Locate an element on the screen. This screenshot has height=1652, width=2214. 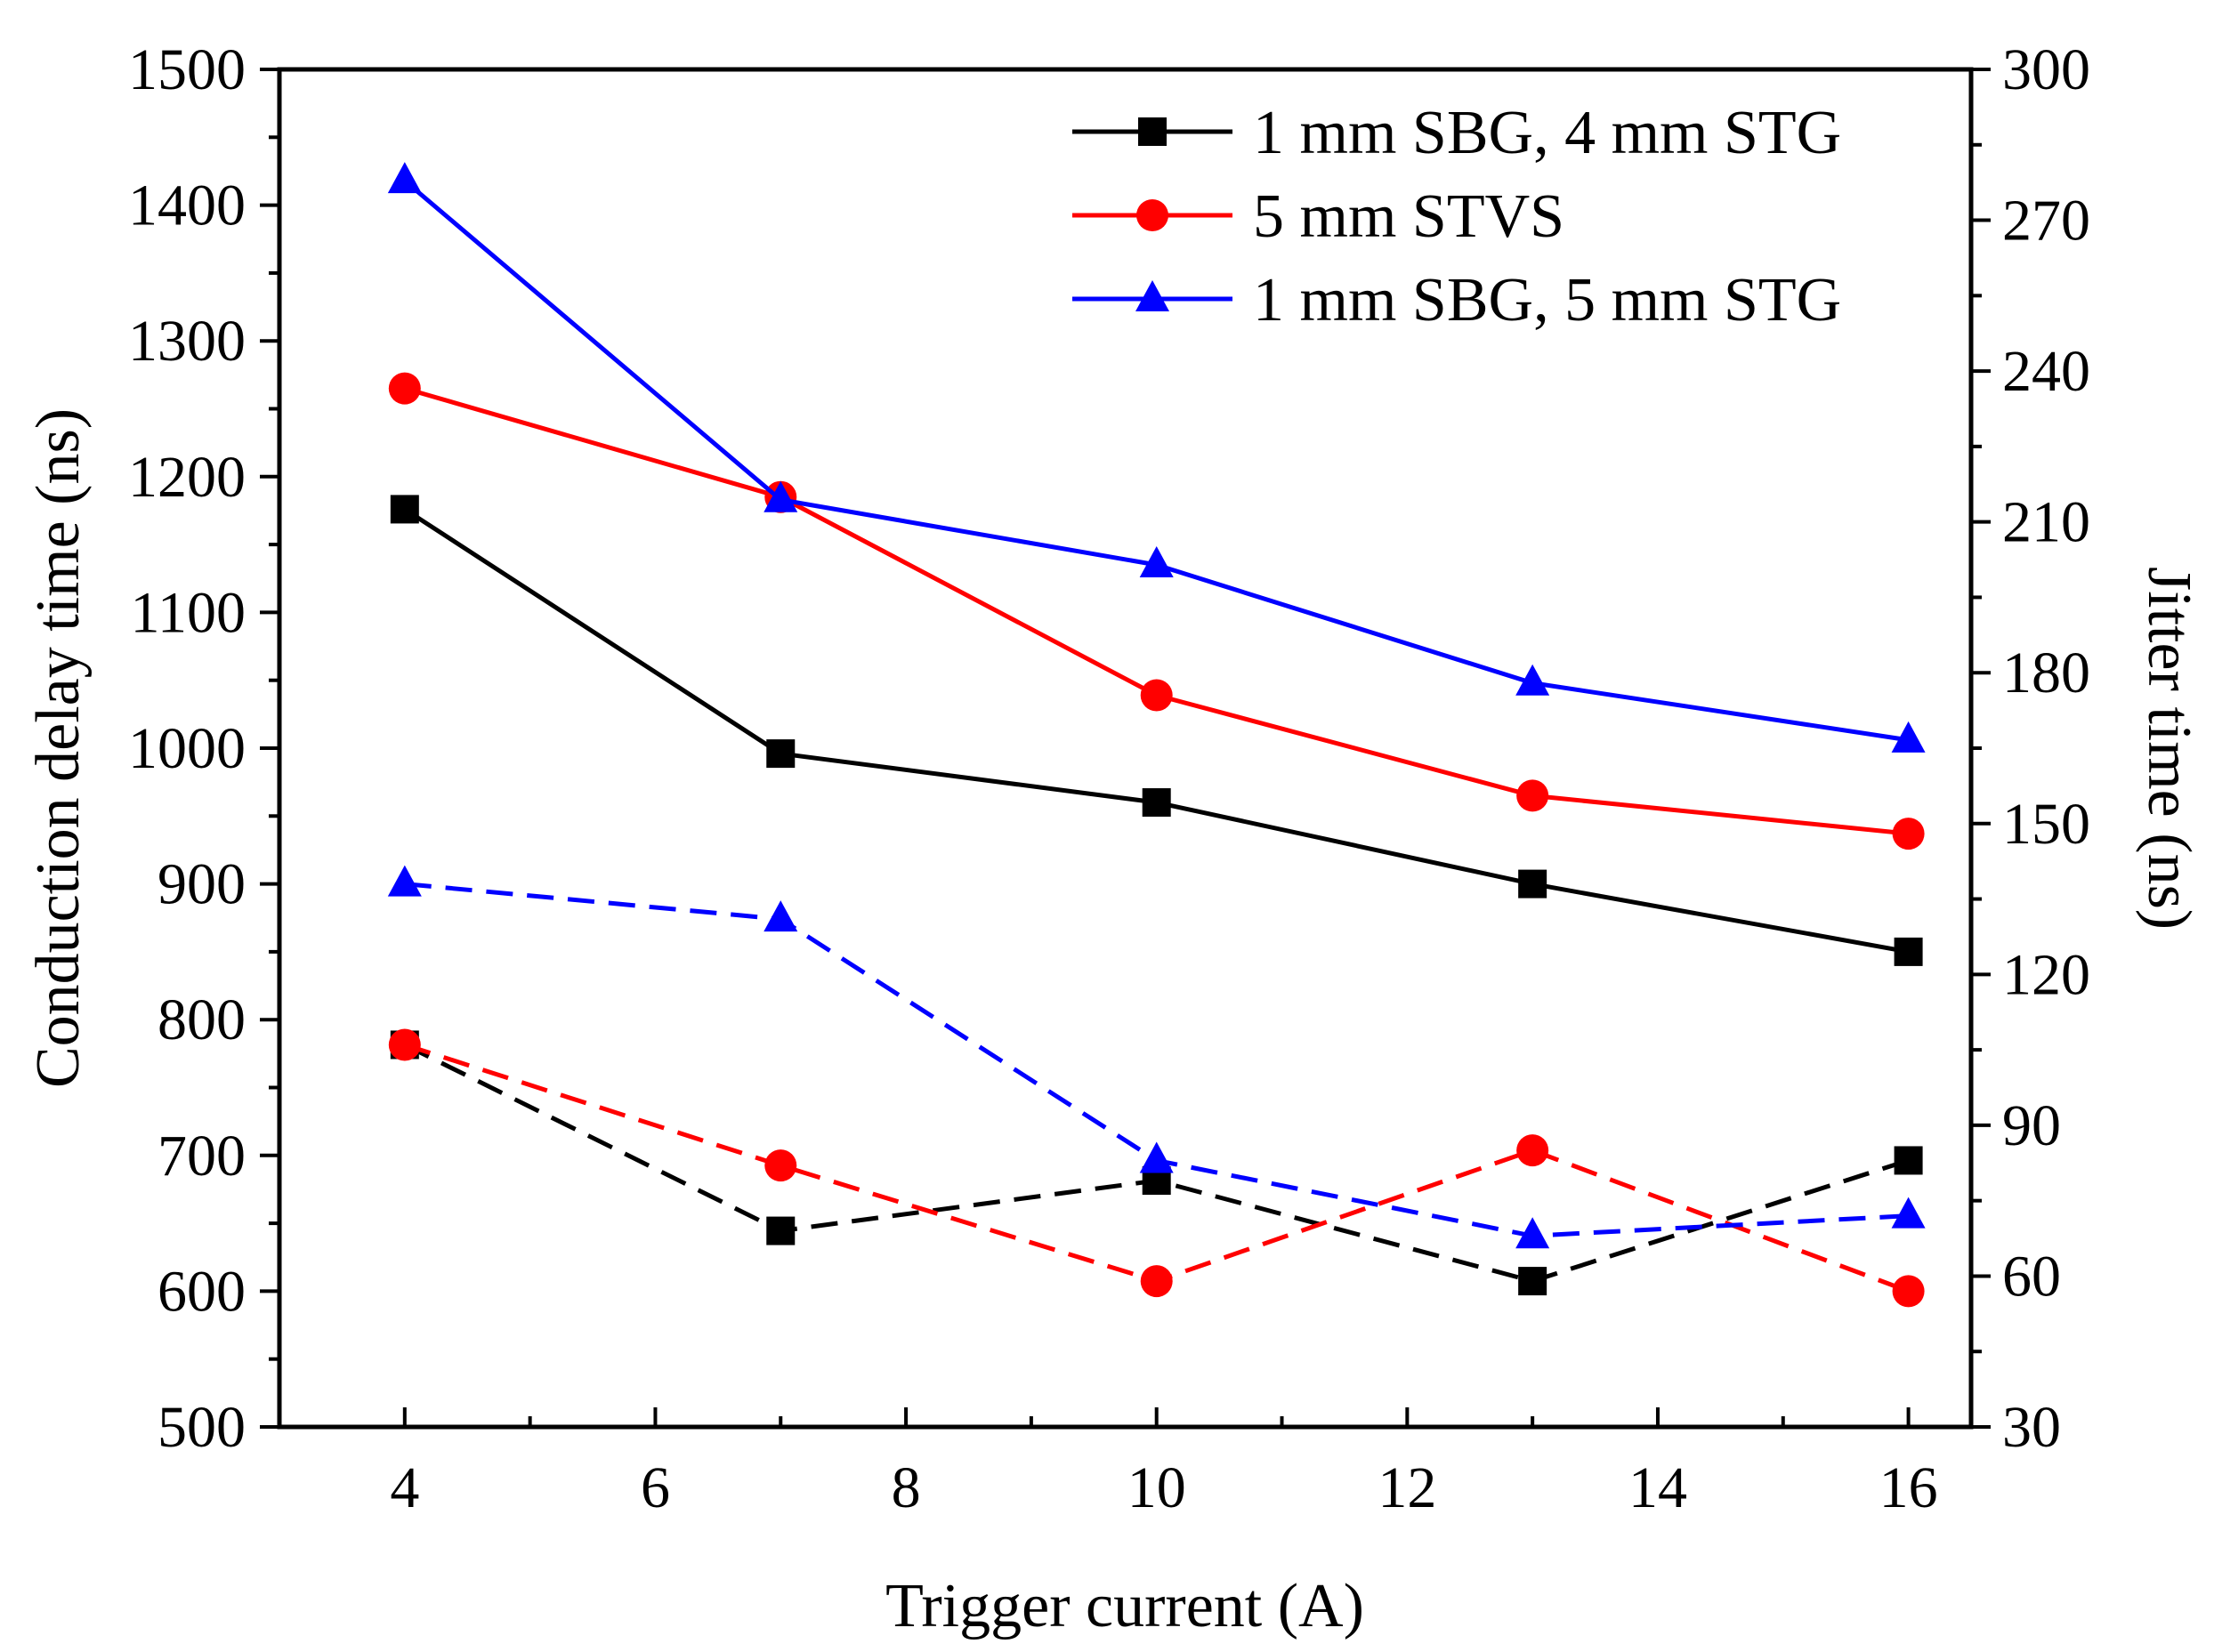
legend-item: 5 mm STVS is located at coordinates (1318, 216).